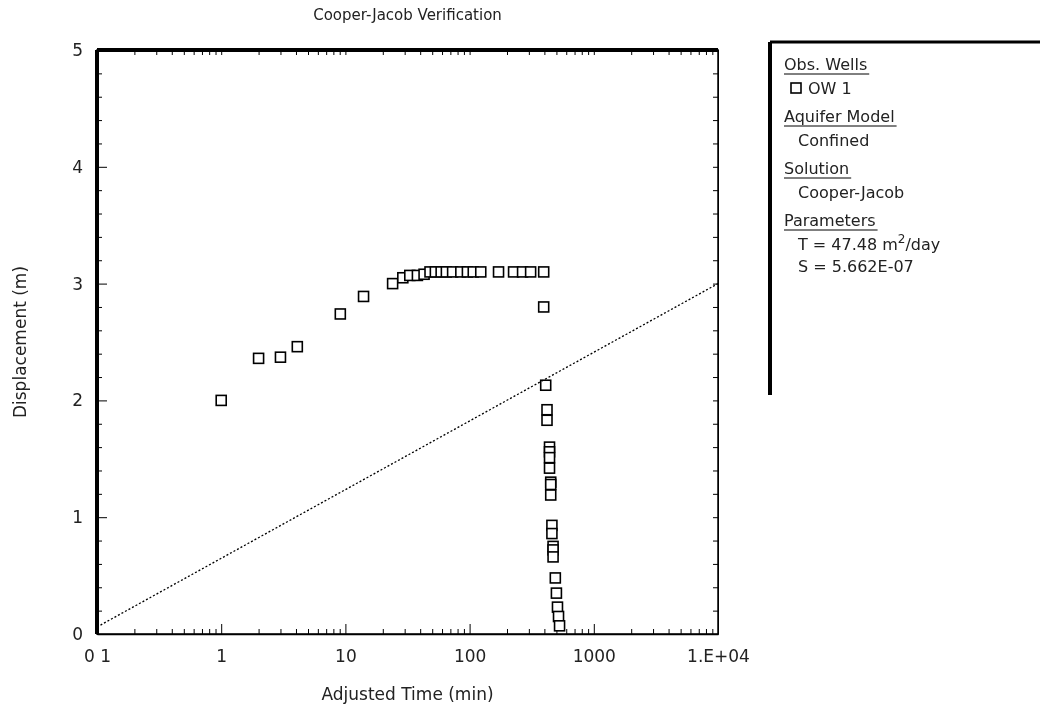  What do you see at coordinates (839, 116) in the screenshot?
I see `text: Aquifer Model` at bounding box center [839, 116].